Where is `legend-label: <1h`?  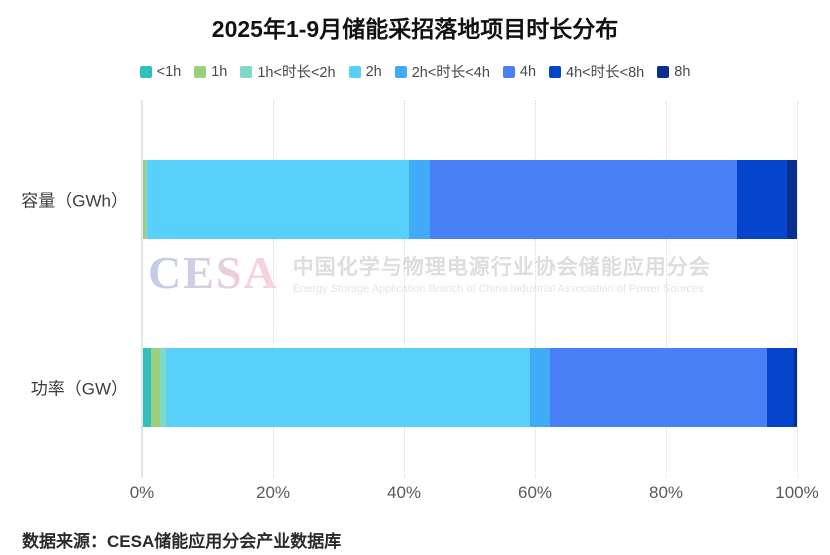 legend-label: <1h is located at coordinates (169, 71).